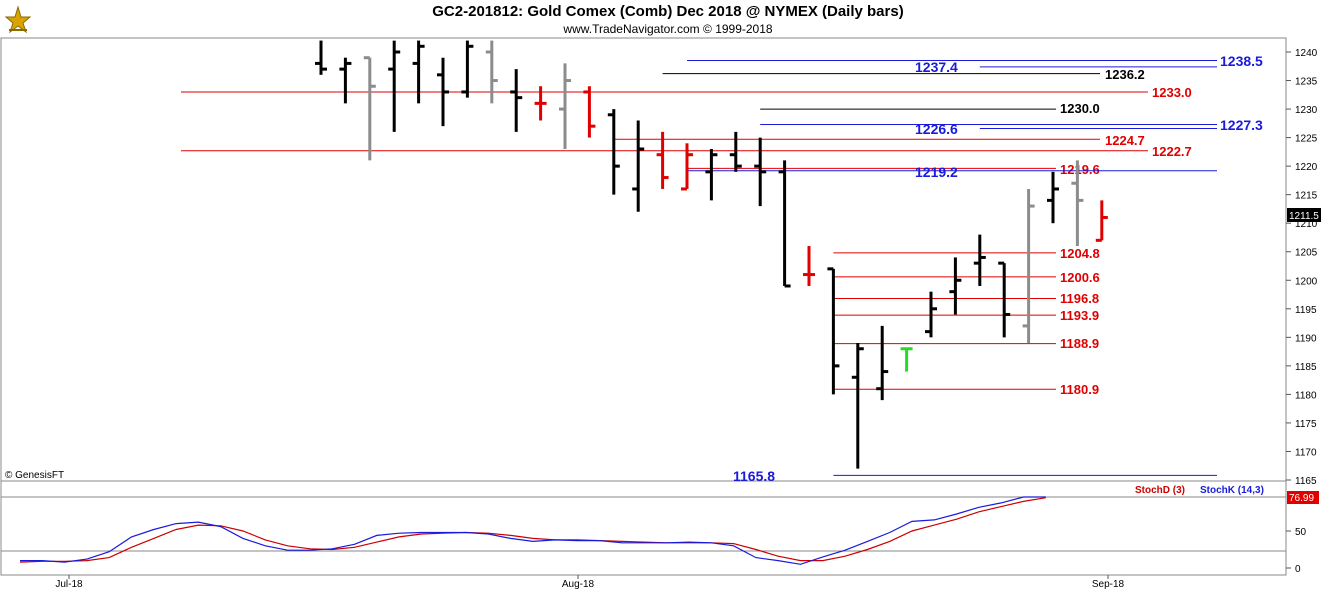  Describe the element at coordinates (1232, 490) in the screenshot. I see `stoch-k-legend: StochK (14,3)` at that location.